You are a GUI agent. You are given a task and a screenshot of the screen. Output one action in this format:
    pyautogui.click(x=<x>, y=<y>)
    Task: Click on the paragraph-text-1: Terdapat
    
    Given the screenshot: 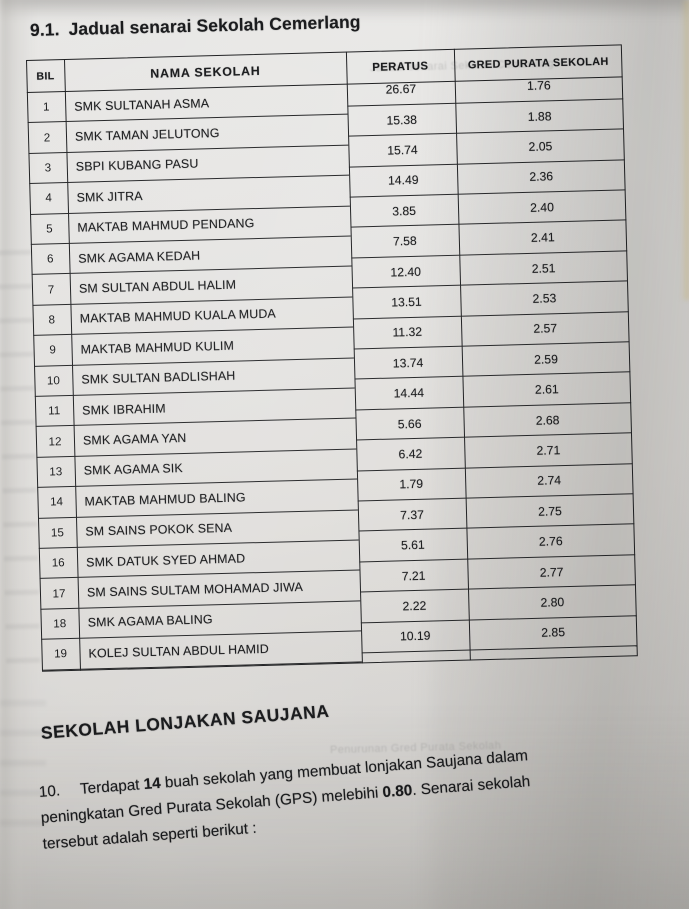 What is the action you would take?
    pyautogui.click(x=112, y=787)
    